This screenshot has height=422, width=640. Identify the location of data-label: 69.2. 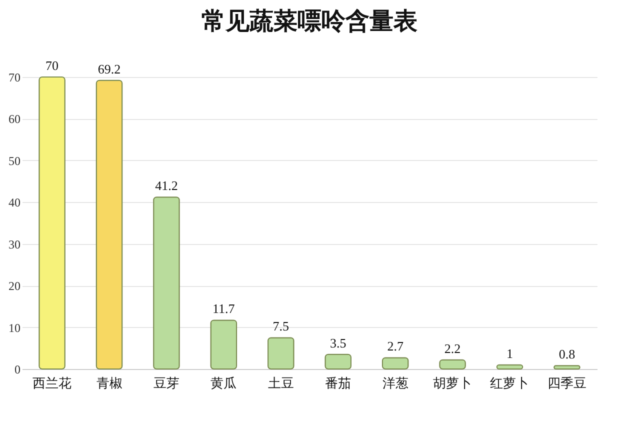
(109, 68).